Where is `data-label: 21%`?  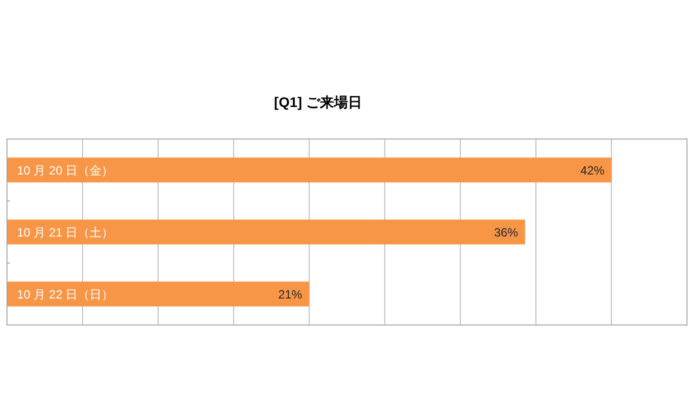
data-label: 21% is located at coordinates (290, 295).